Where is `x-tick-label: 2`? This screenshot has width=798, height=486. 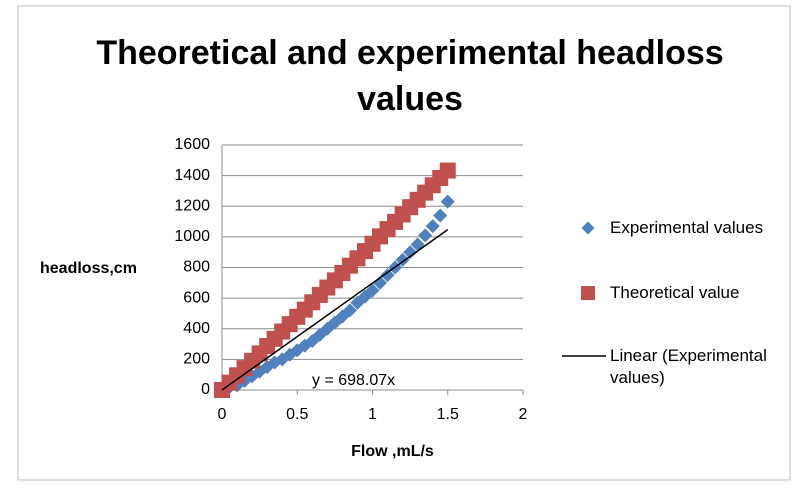 x-tick-label: 2 is located at coordinates (523, 414).